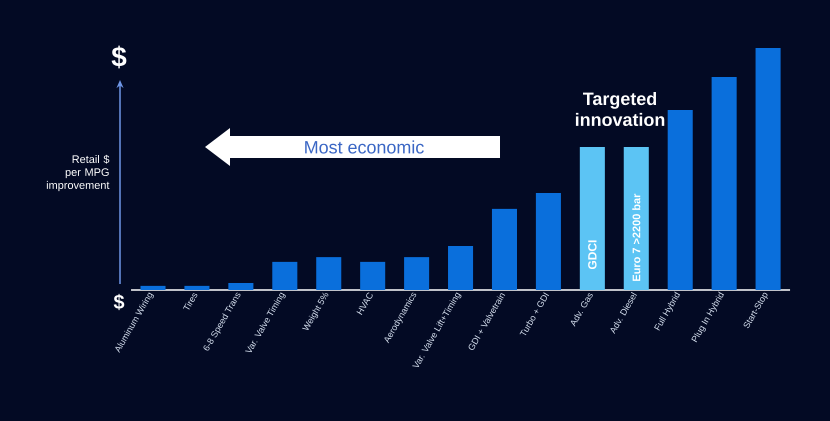  I want to click on annotation: Most economic, so click(364, 147).